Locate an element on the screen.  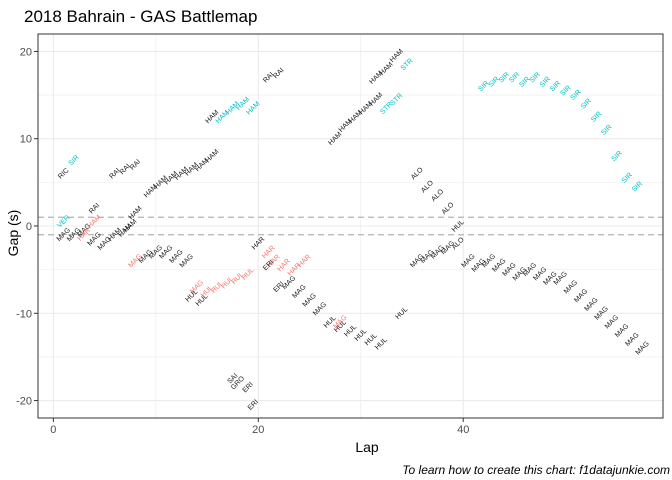
x-tick-label: 20 is located at coordinates (258, 430).